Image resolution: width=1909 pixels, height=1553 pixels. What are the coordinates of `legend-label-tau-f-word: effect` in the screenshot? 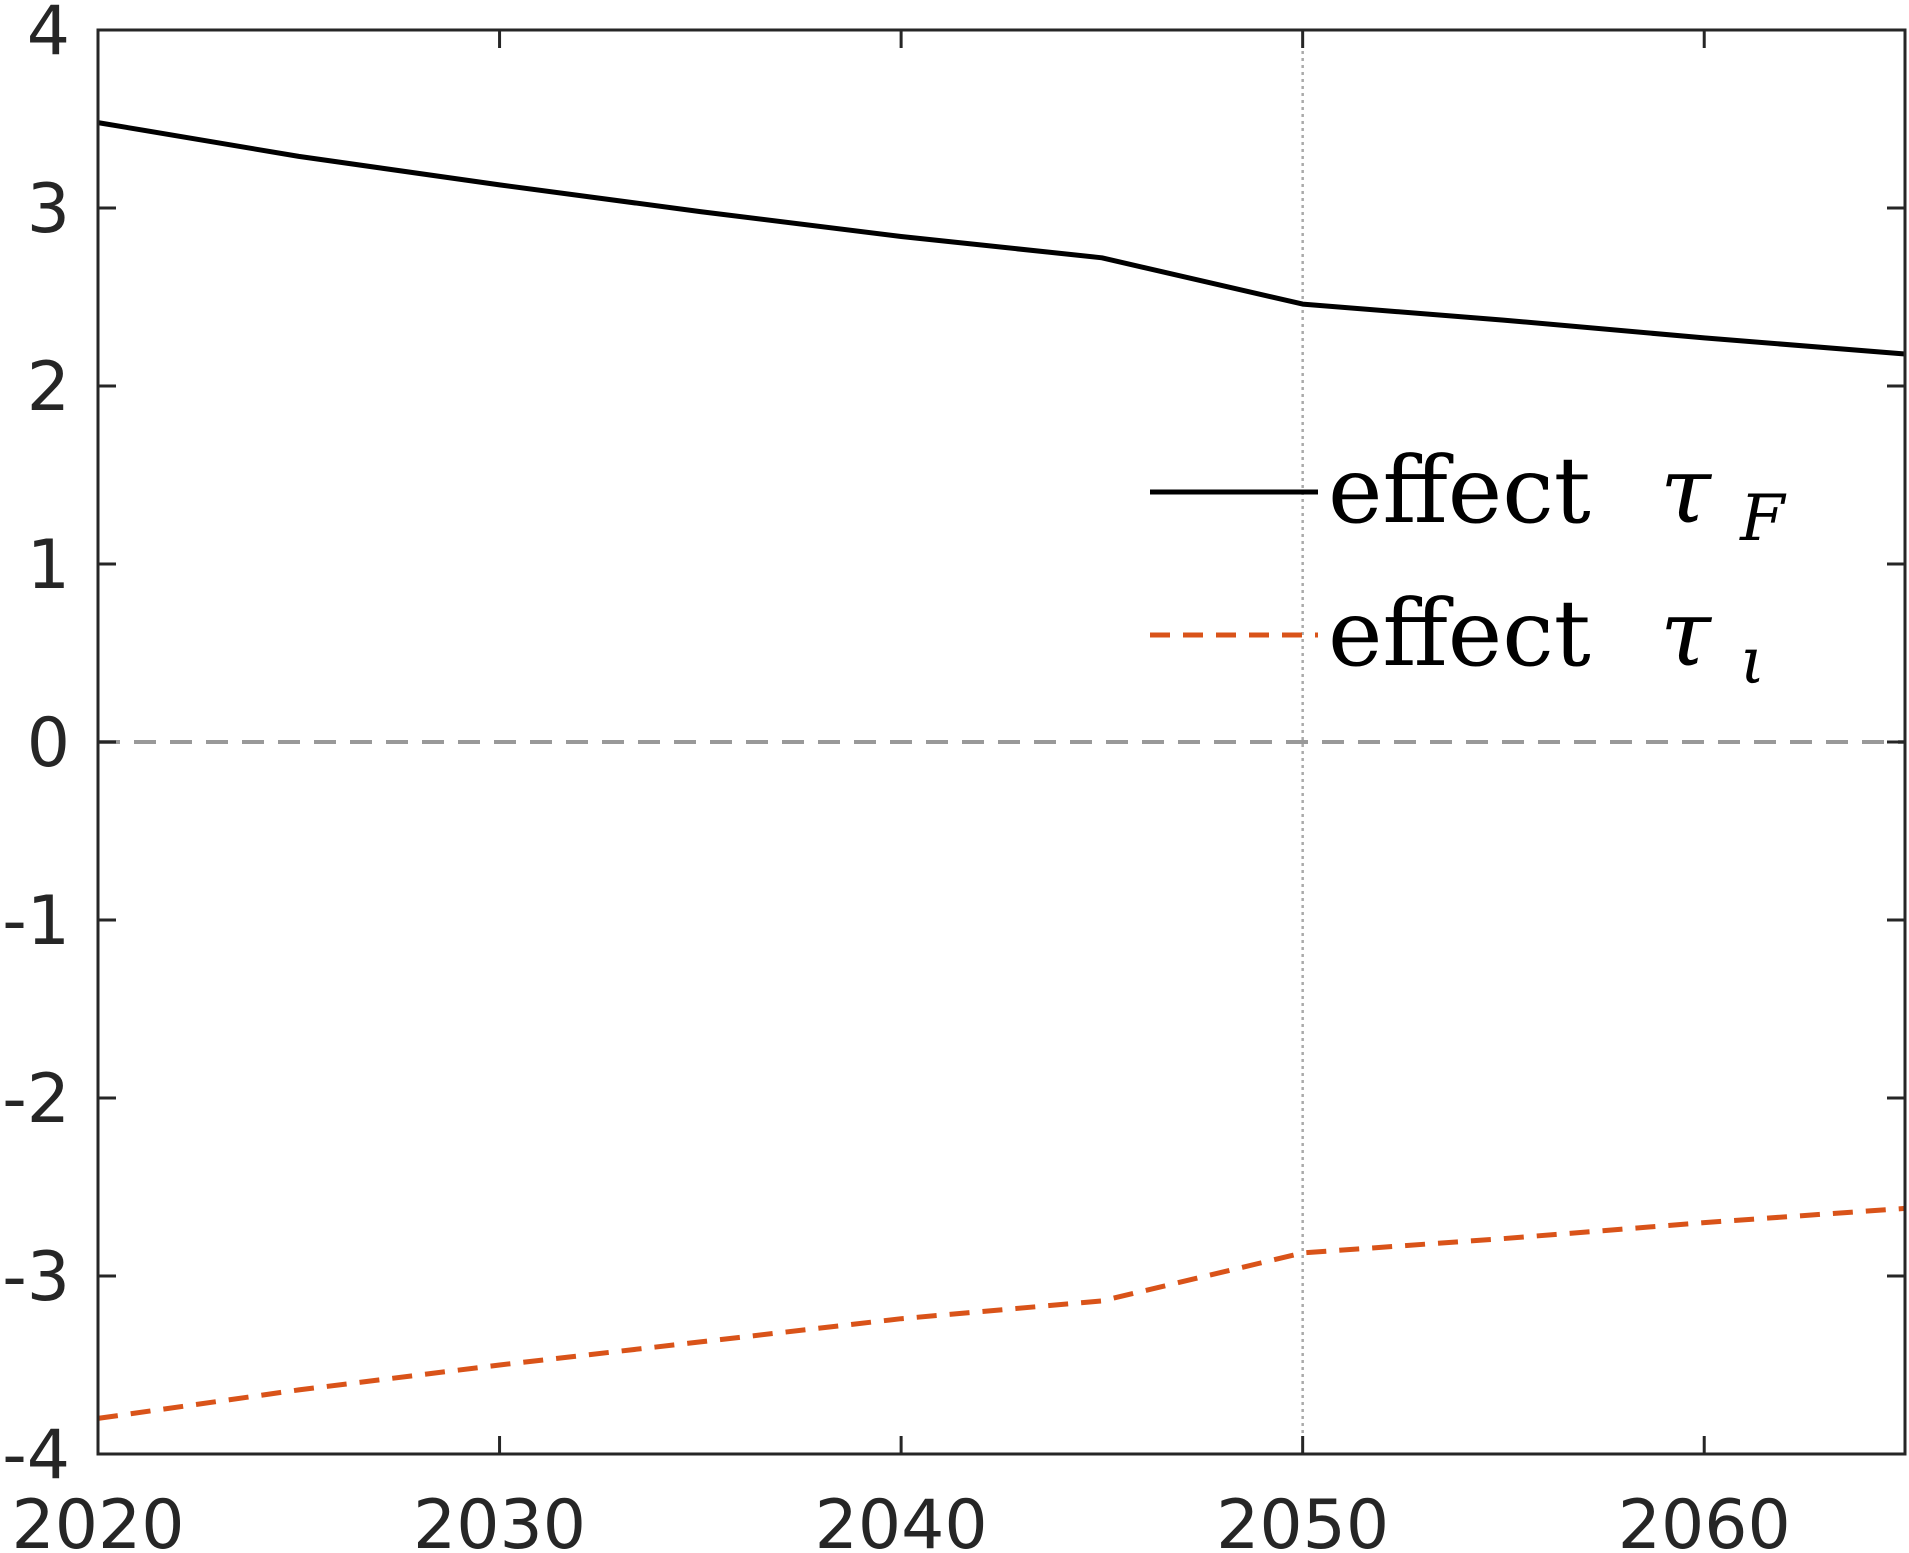 It's located at (1459, 490).